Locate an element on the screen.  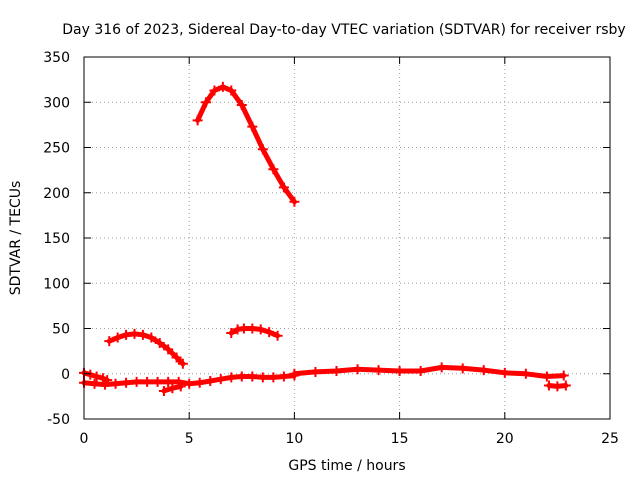
y-tick-label: -50 is located at coordinates (58, 420).